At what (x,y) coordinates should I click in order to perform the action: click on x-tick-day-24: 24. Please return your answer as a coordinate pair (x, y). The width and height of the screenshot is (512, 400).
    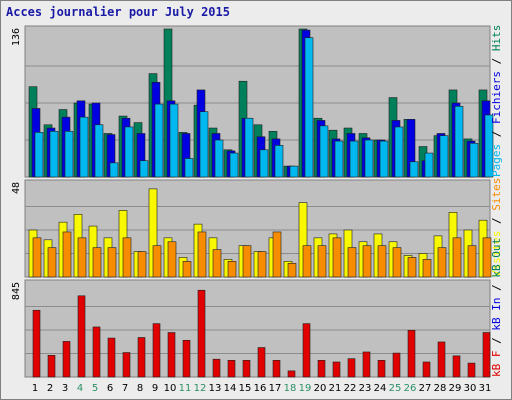
    Looking at the image, I should click on (380, 388).